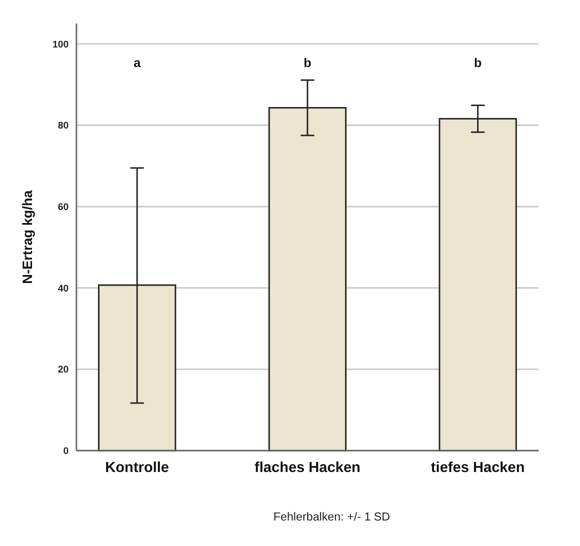 This screenshot has width=580, height=546. What do you see at coordinates (66, 452) in the screenshot?
I see `y-tick-label: 0` at bounding box center [66, 452].